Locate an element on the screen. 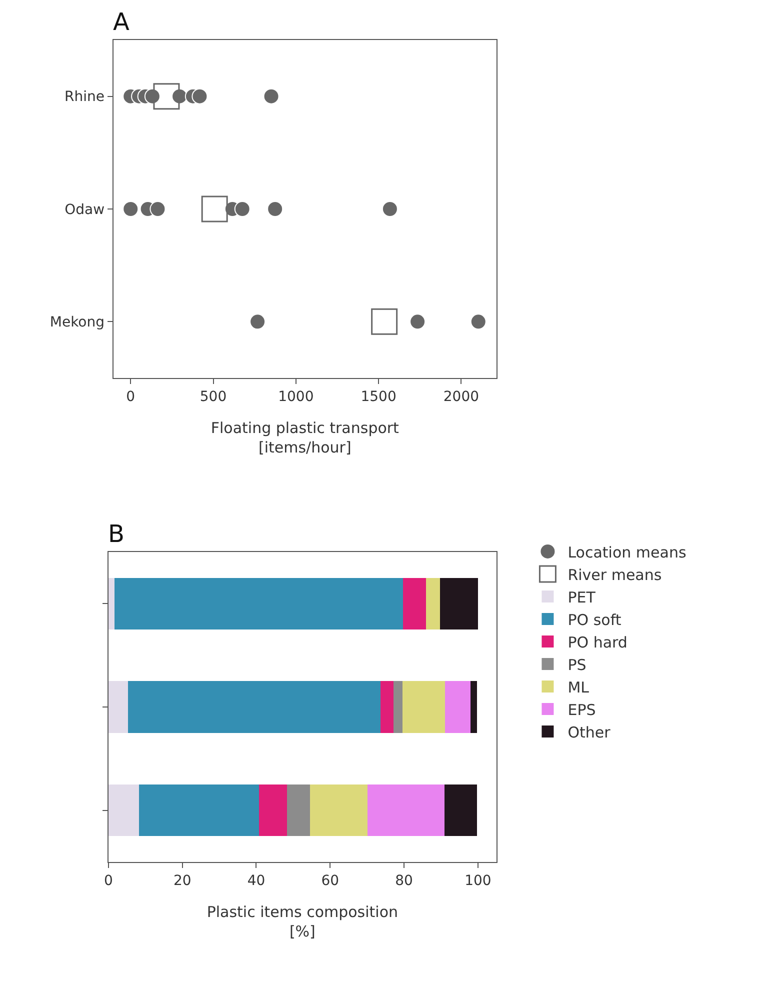 This screenshot has height=982, width=763. x-axis-title: Floating plastic transport [items/hour] is located at coordinates (305, 437).